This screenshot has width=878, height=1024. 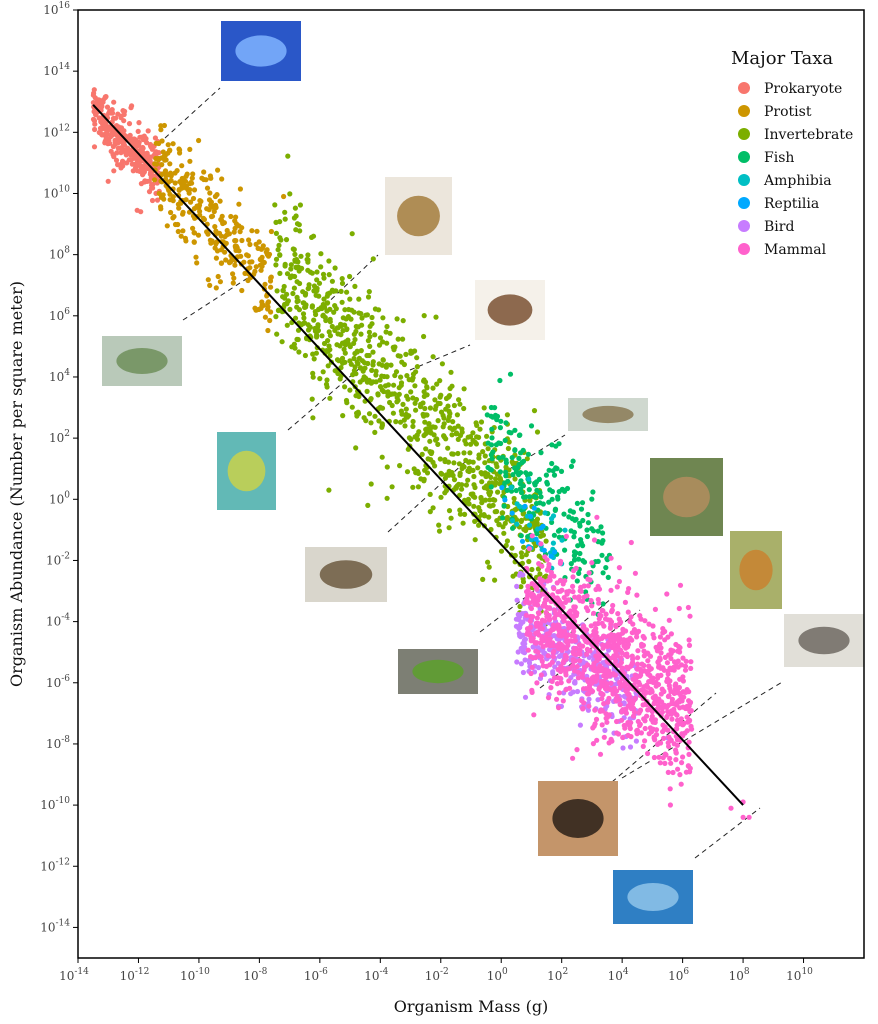 What do you see at coordinates (744, 111) in the screenshot?
I see `legend-swatch` at bounding box center [744, 111].